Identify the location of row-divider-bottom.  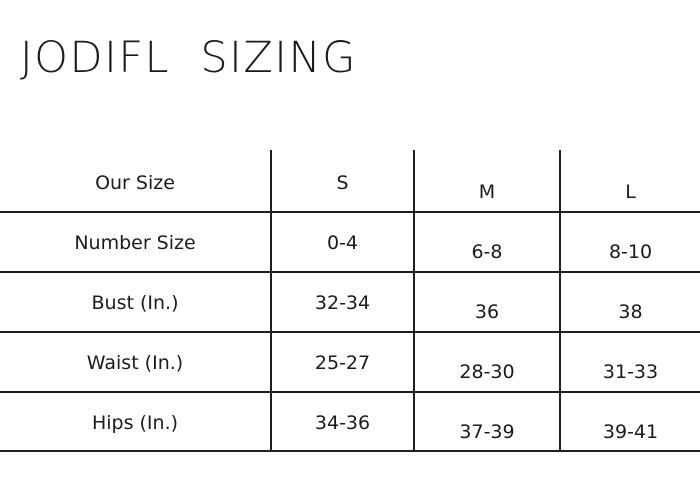
(350, 451).